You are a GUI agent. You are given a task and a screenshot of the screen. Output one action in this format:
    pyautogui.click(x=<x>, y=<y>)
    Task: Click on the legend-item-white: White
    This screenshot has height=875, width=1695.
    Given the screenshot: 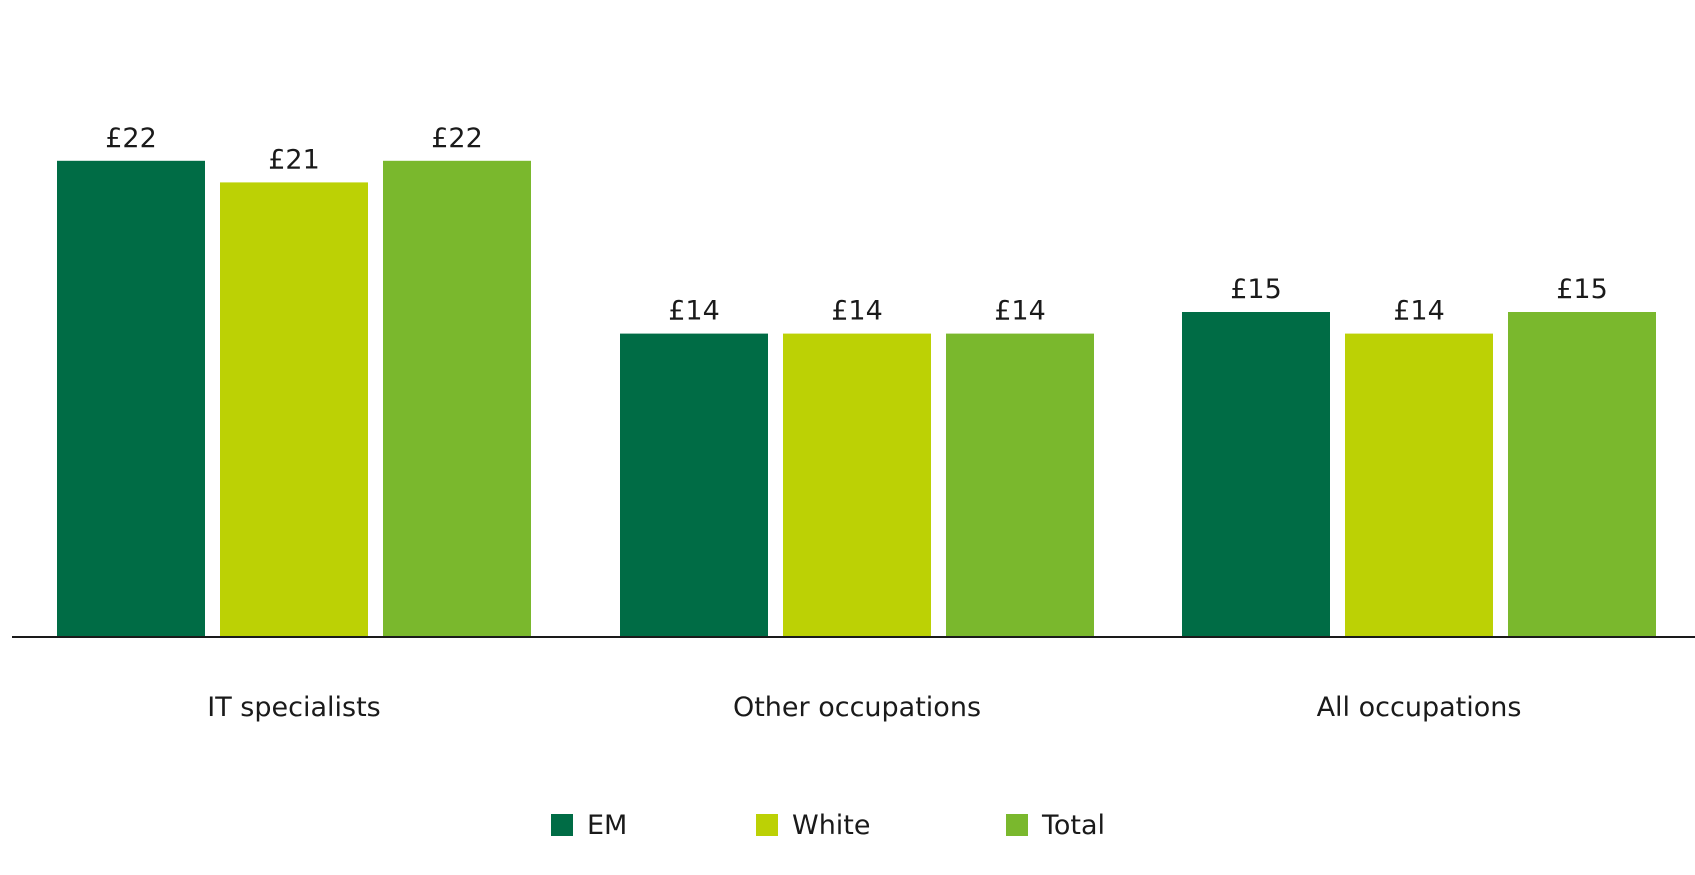 What is the action you would take?
    pyautogui.click(x=813, y=825)
    